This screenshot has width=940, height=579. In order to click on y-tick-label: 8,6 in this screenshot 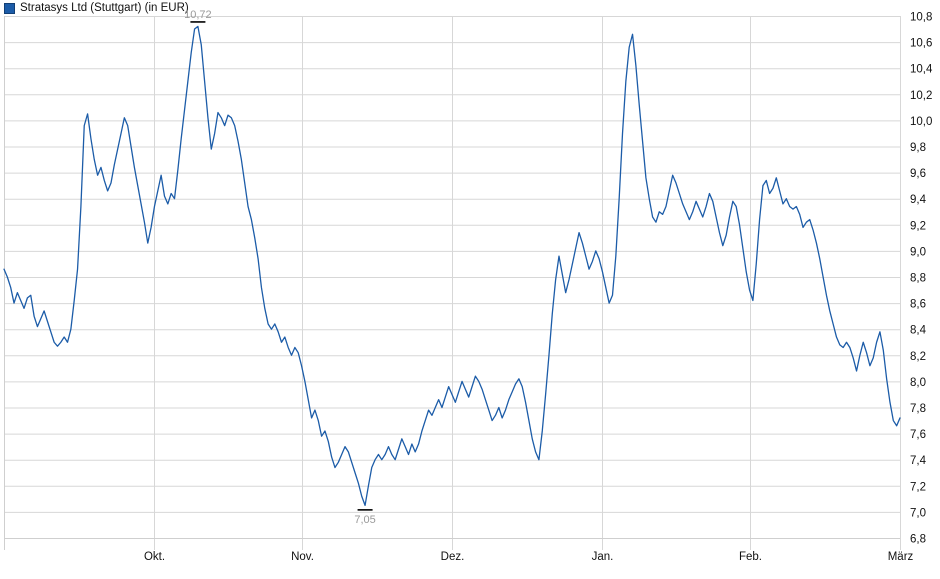, I will do `click(918, 305)`.